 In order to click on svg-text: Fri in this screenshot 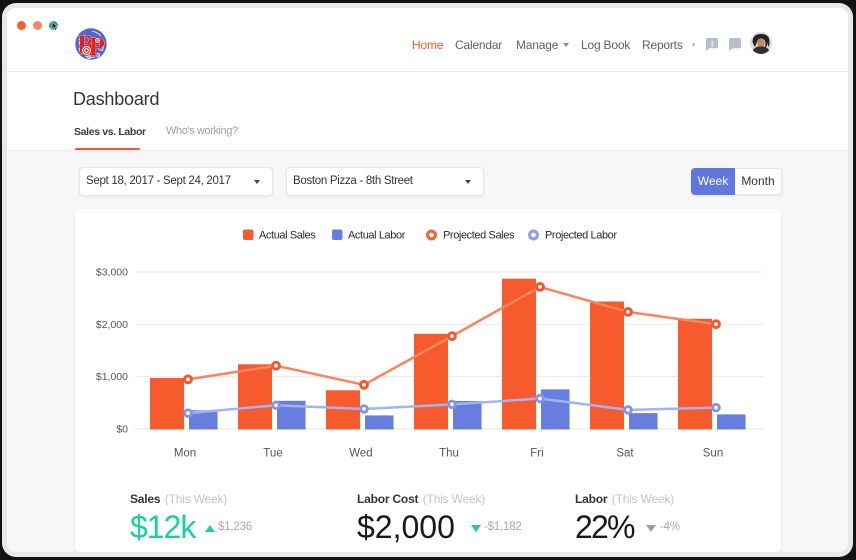, I will do `click(536, 454)`.